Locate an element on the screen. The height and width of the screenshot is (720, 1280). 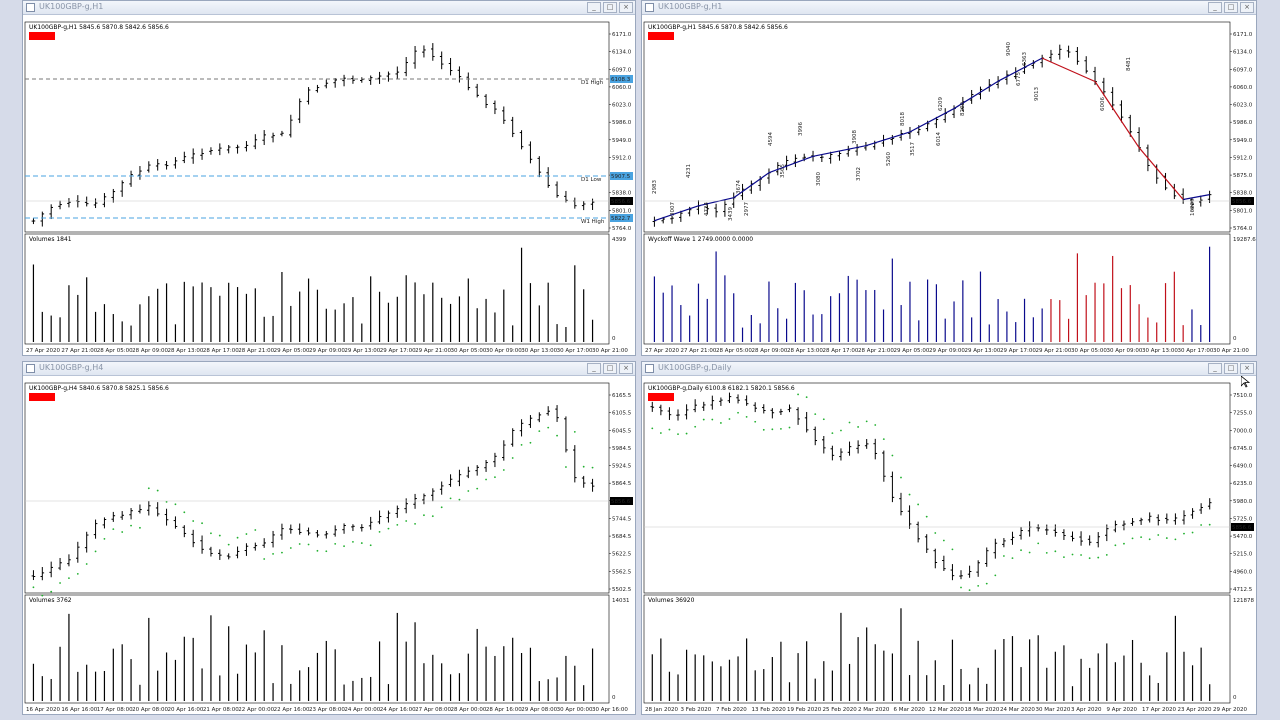
wave-label-up: 8209 is located at coordinates (963, 109).